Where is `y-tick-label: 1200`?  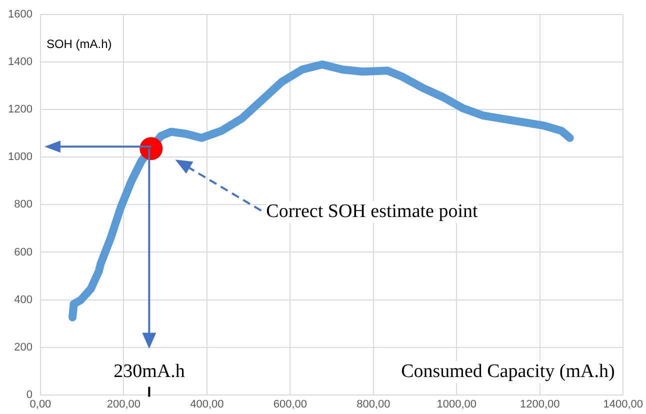
y-tick-label: 1200 is located at coordinates (20, 110).